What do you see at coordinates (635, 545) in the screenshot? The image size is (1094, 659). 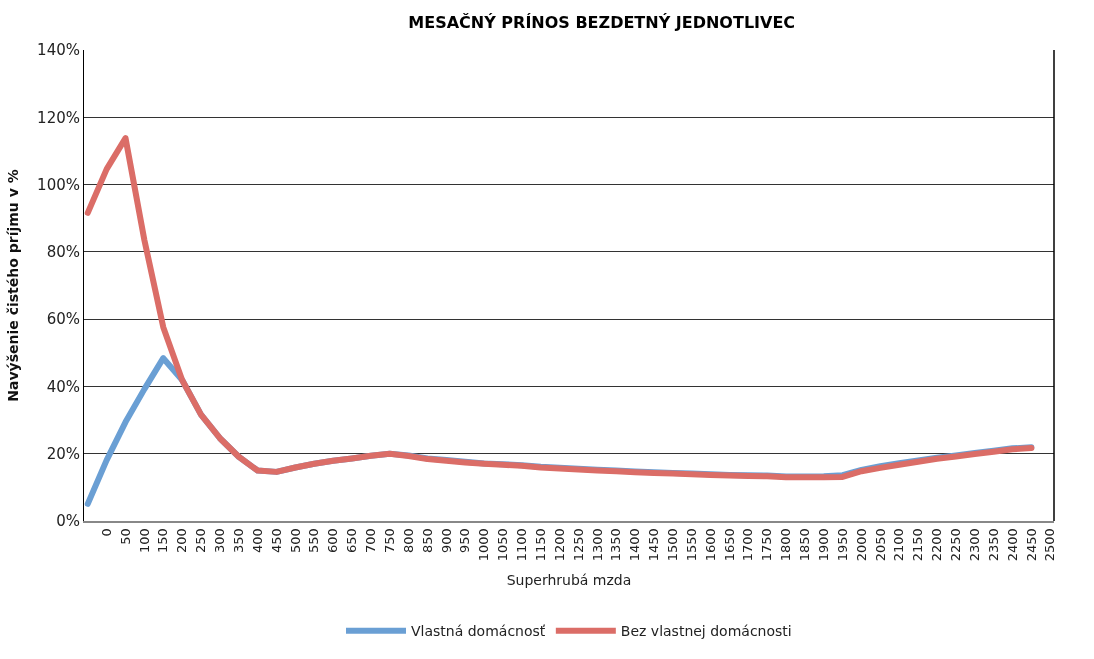 I see `x-tick-label: 1400` at bounding box center [635, 545].